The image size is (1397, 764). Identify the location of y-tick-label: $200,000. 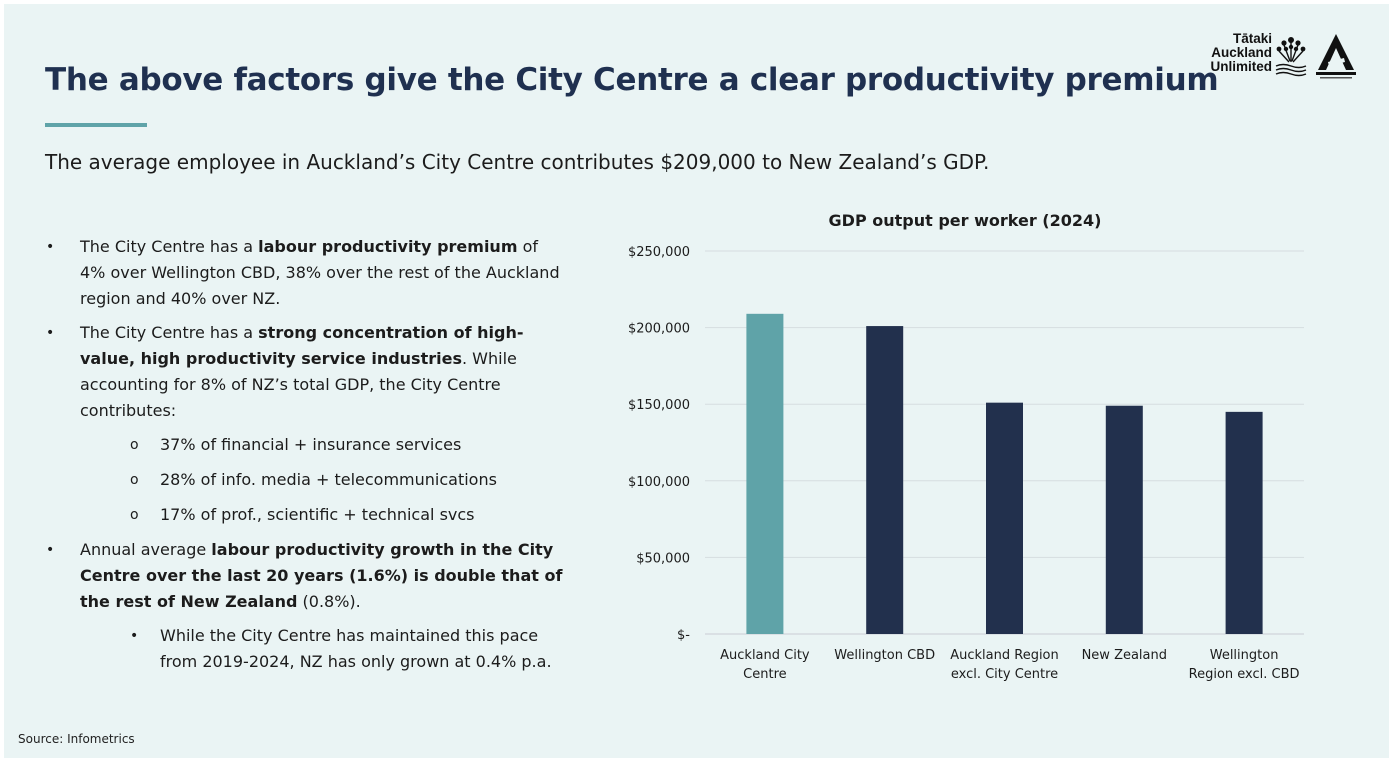
(659, 329).